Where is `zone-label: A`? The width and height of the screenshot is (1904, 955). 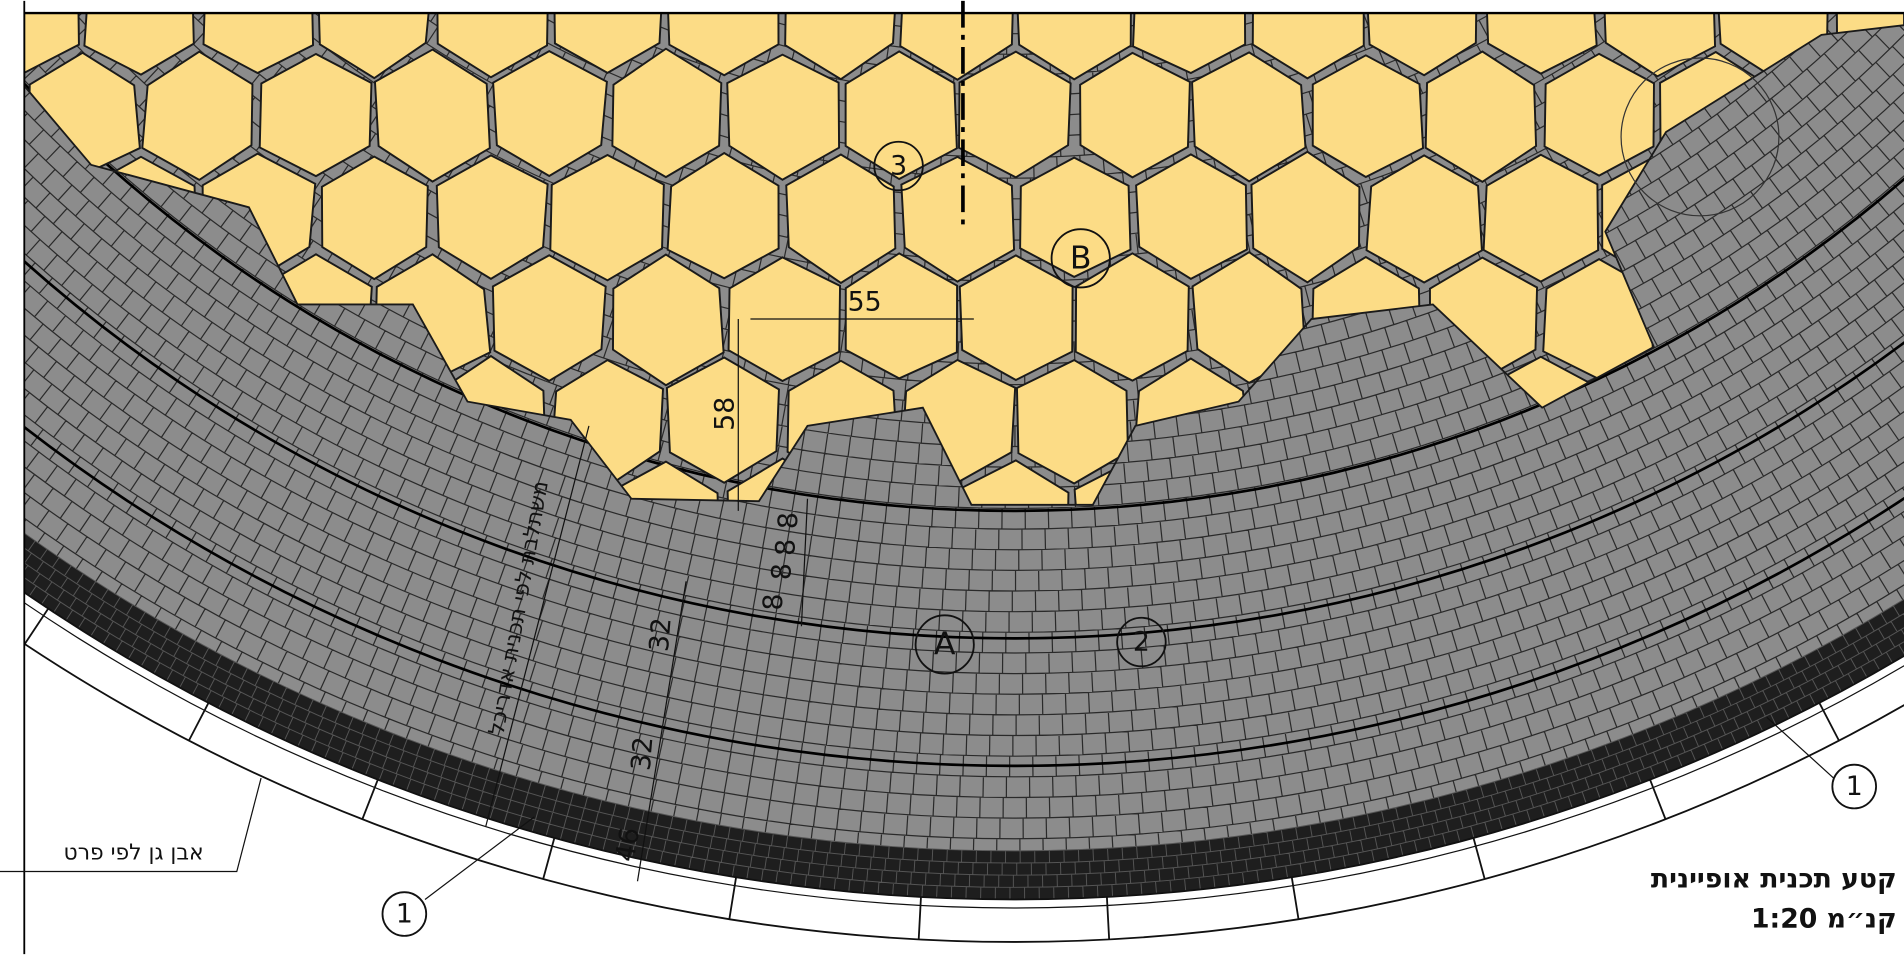
zone-label: A is located at coordinates (945, 645).